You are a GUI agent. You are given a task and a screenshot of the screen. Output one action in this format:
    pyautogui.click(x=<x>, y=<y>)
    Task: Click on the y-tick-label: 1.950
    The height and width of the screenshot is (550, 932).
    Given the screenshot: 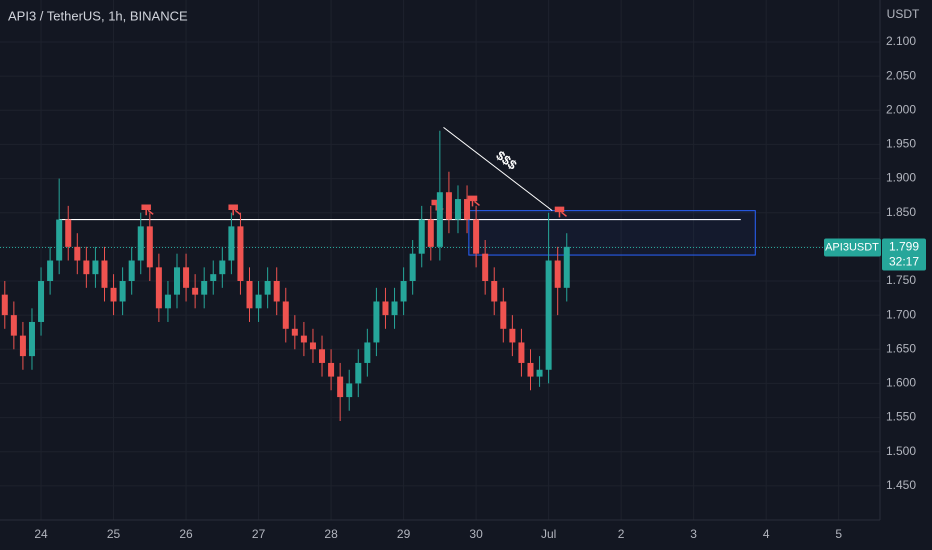 What is the action you would take?
    pyautogui.click(x=901, y=144)
    